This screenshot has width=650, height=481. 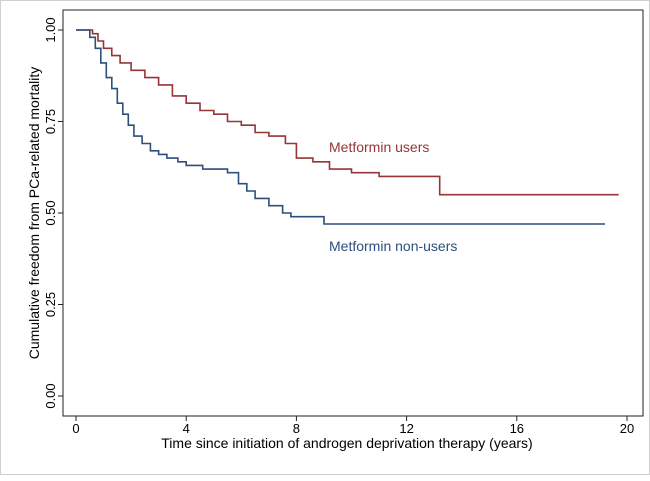 I want to click on y-tick-label: 0.00, so click(x=50, y=395).